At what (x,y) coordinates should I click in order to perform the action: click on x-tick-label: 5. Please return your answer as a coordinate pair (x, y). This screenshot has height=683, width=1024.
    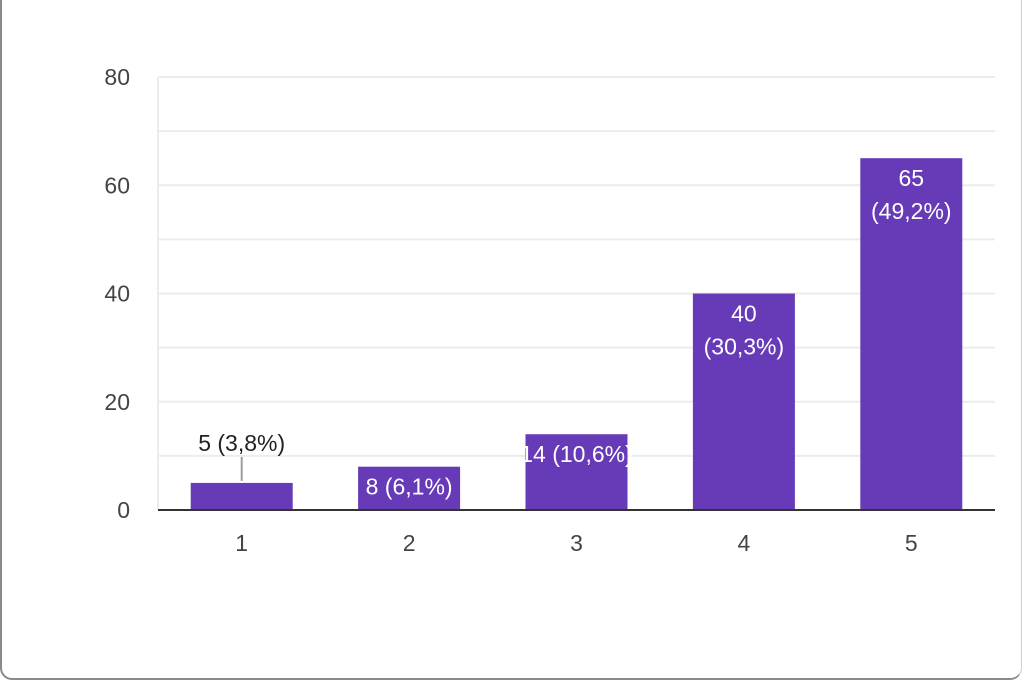
    Looking at the image, I should click on (911, 543).